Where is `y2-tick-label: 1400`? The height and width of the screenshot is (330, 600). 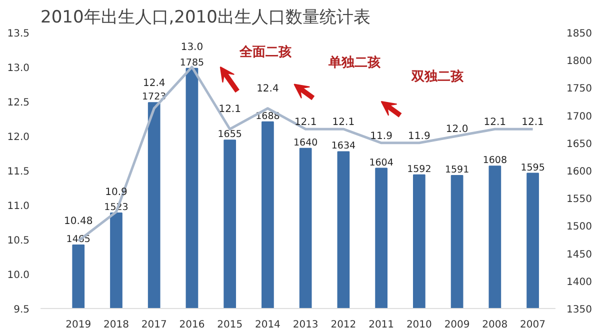 y2-tick-label: 1400 is located at coordinates (579, 282).